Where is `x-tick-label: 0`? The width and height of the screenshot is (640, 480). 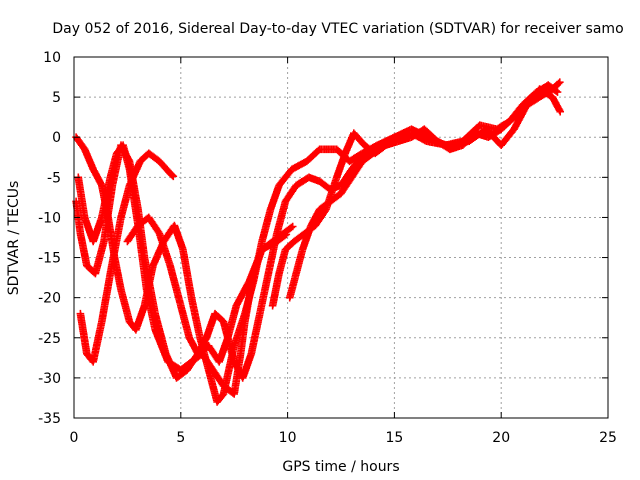
x-tick-label: 0 is located at coordinates (74, 438).